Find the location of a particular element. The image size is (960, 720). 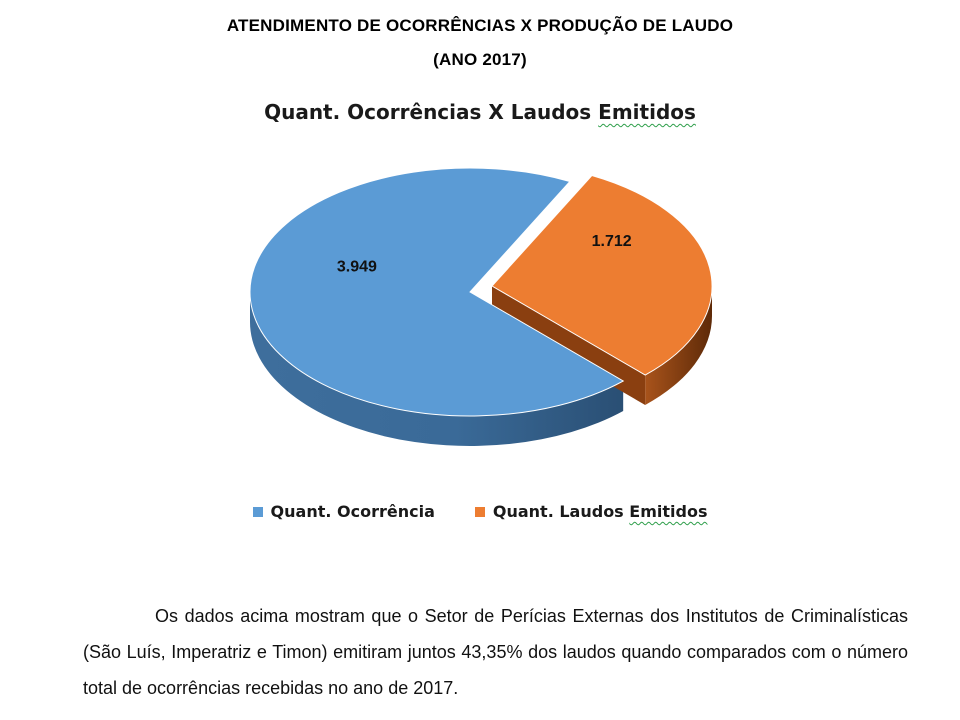

legend-label-laudos-part2: Emitidos is located at coordinates (668, 511).